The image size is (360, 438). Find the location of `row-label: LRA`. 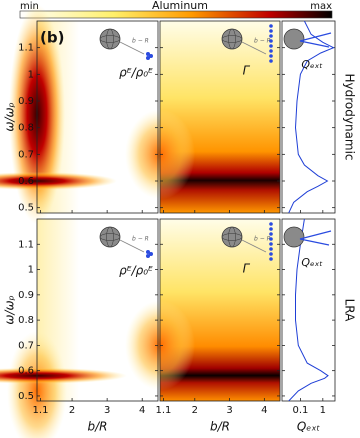

row-label: LRA is located at coordinates (350, 311).